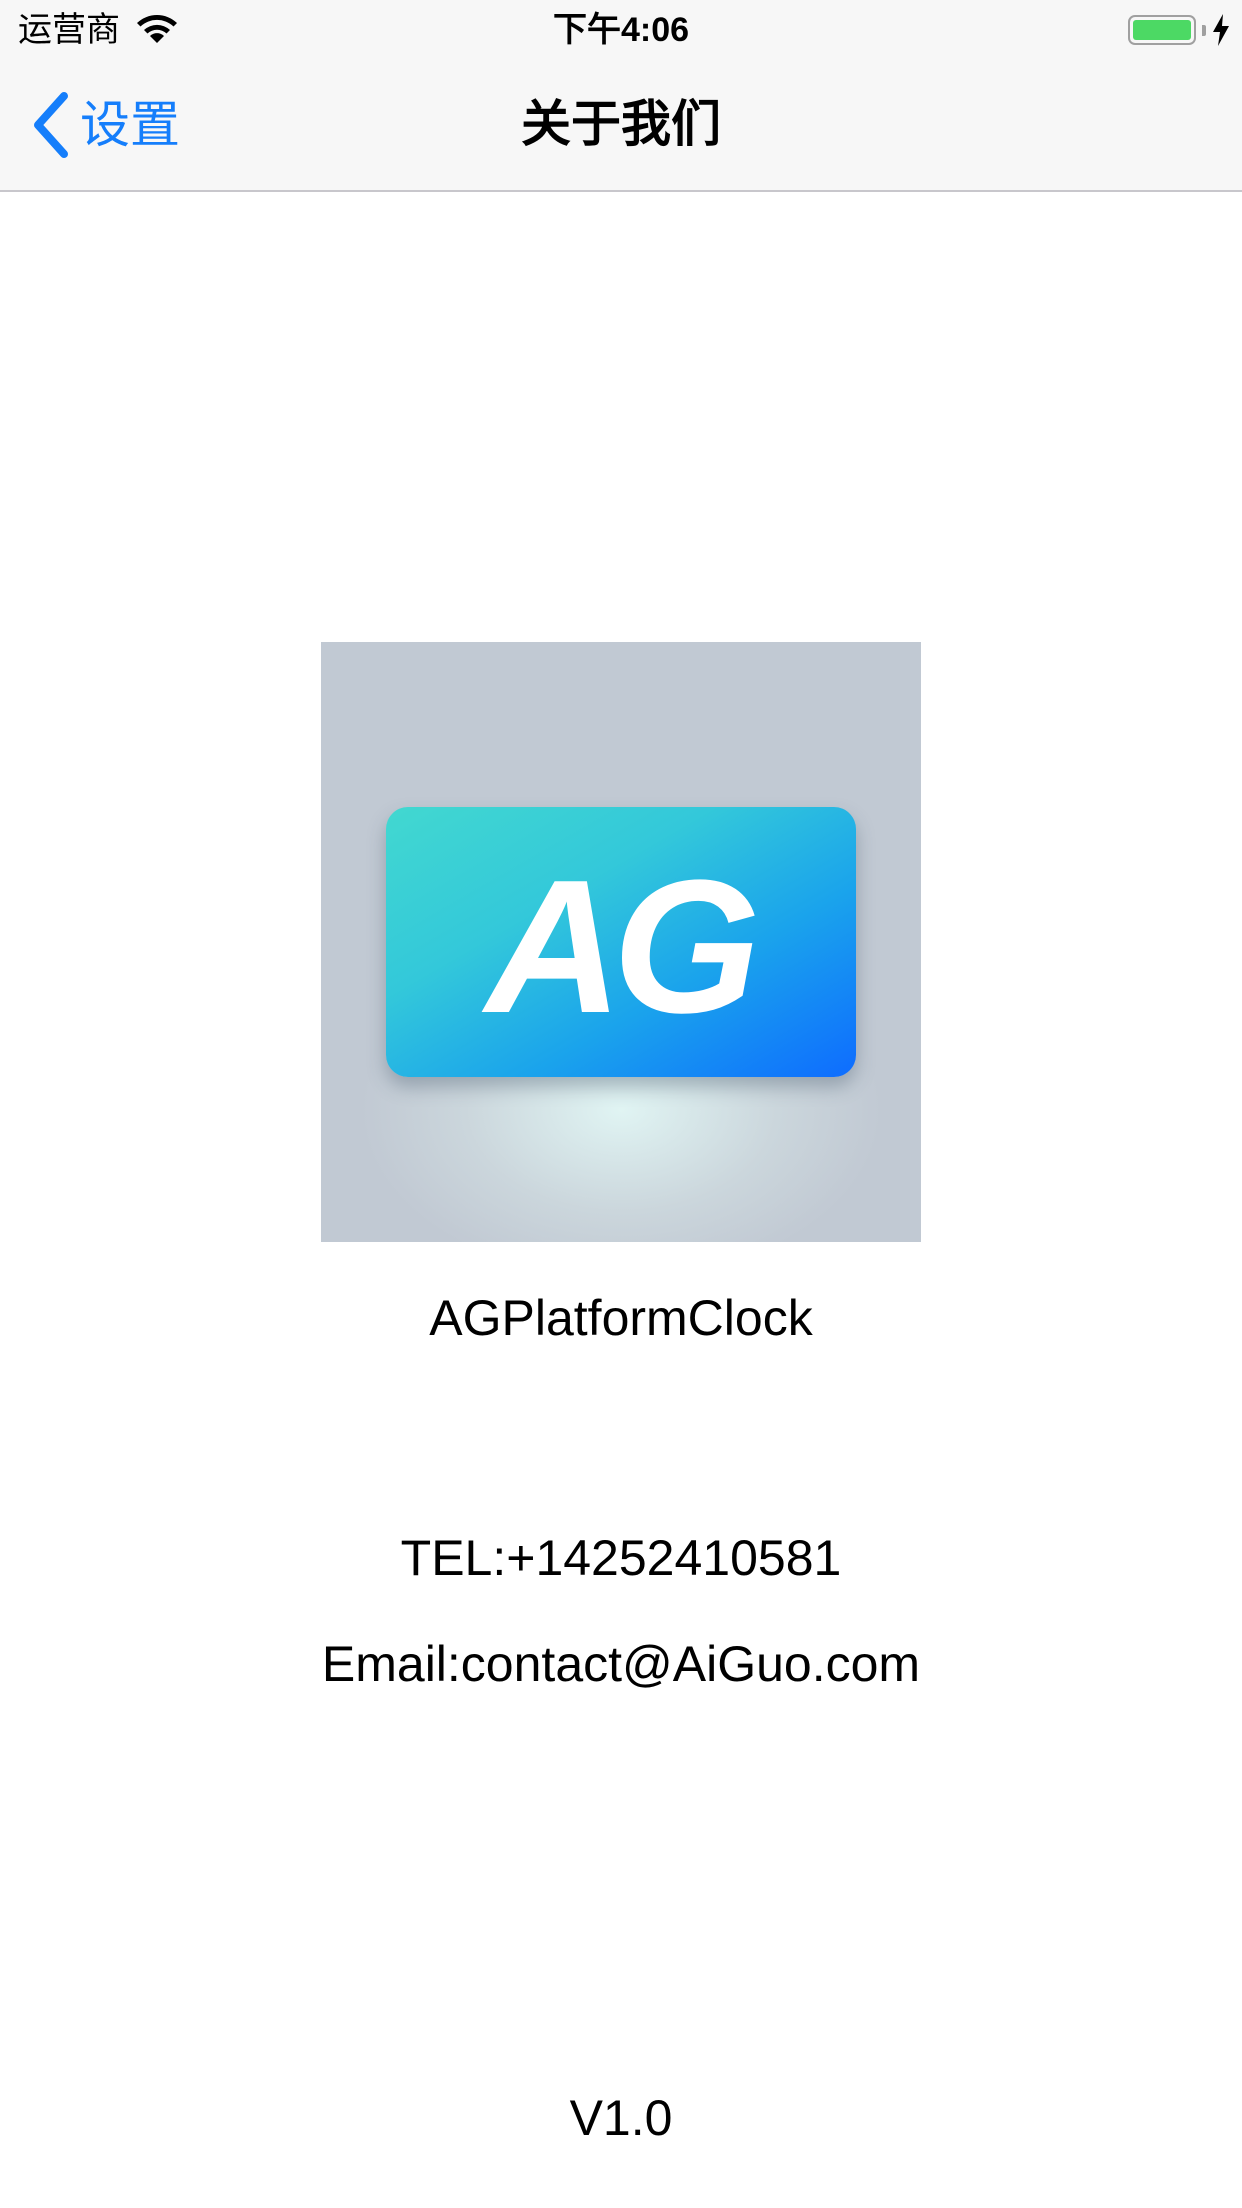  I want to click on ag-logo-mark: AG, so click(623, 947).